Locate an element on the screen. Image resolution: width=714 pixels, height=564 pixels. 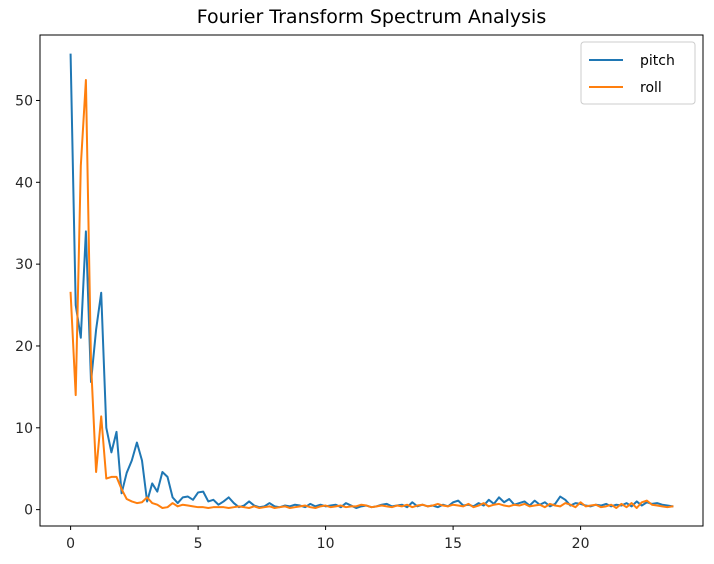
x-tick-label: 5 is located at coordinates (198, 544).